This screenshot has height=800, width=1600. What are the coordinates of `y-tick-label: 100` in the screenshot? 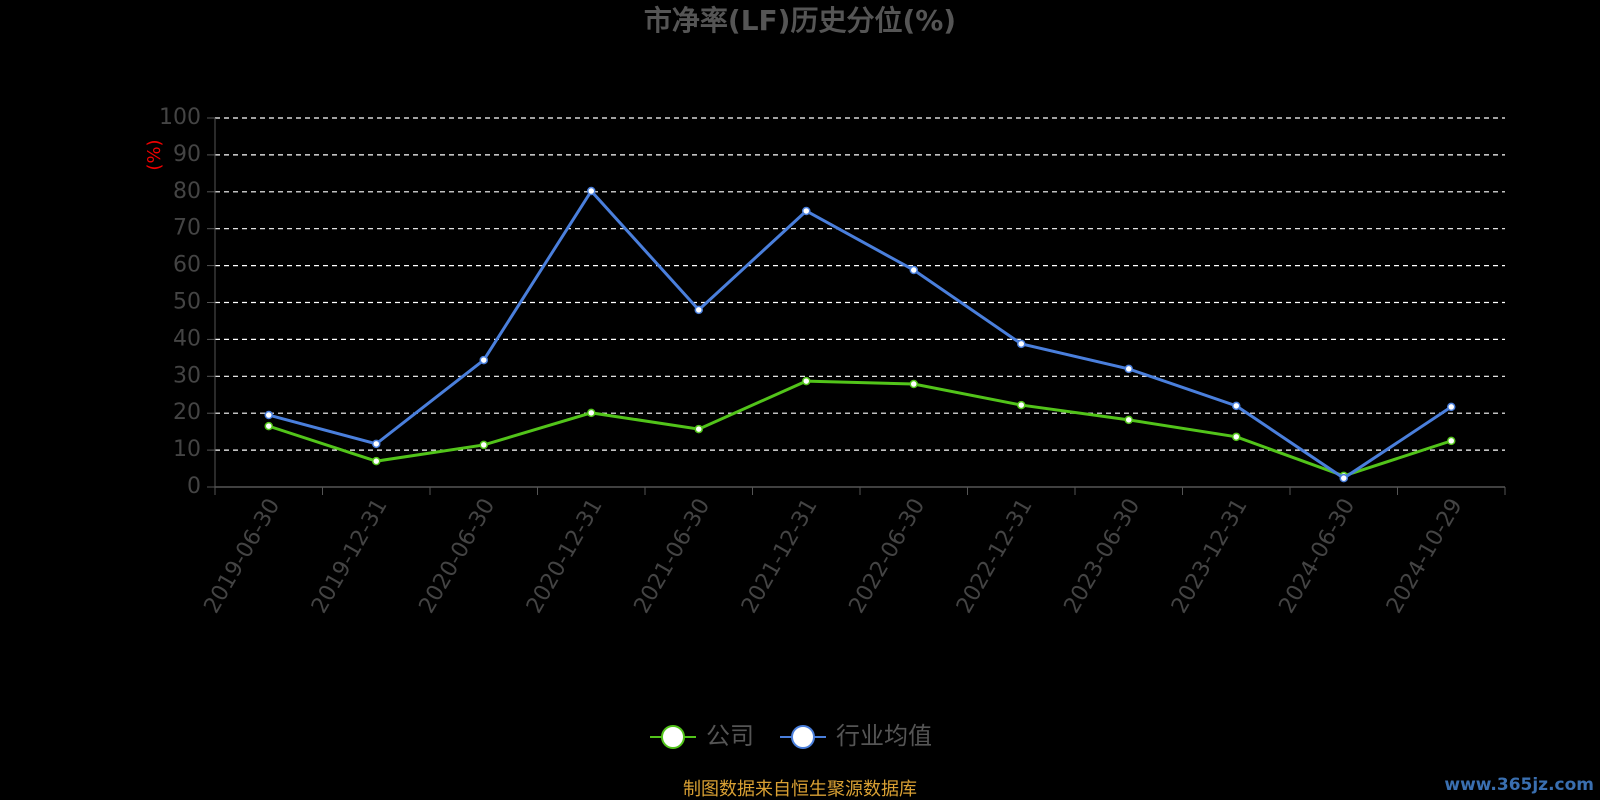 It's located at (180, 117).